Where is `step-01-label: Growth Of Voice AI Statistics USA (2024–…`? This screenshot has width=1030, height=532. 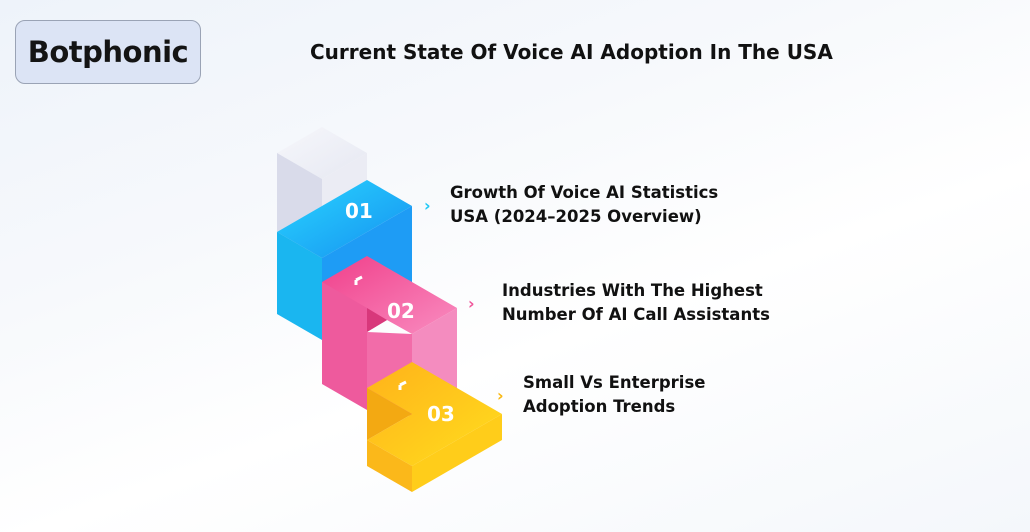
step-01-label: Growth Of Voice AI Statistics USA (2024–… is located at coordinates (584, 204).